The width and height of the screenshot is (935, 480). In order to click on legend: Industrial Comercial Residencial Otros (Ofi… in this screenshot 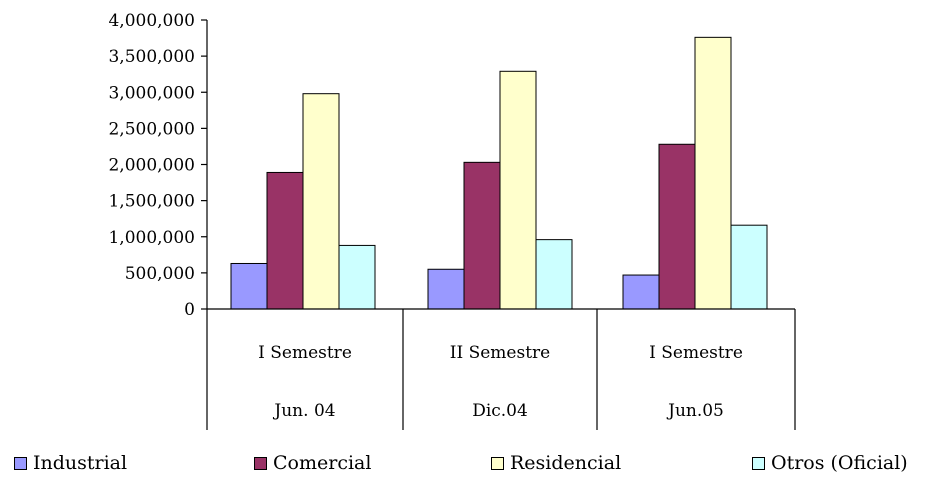, I will do `click(467, 466)`.